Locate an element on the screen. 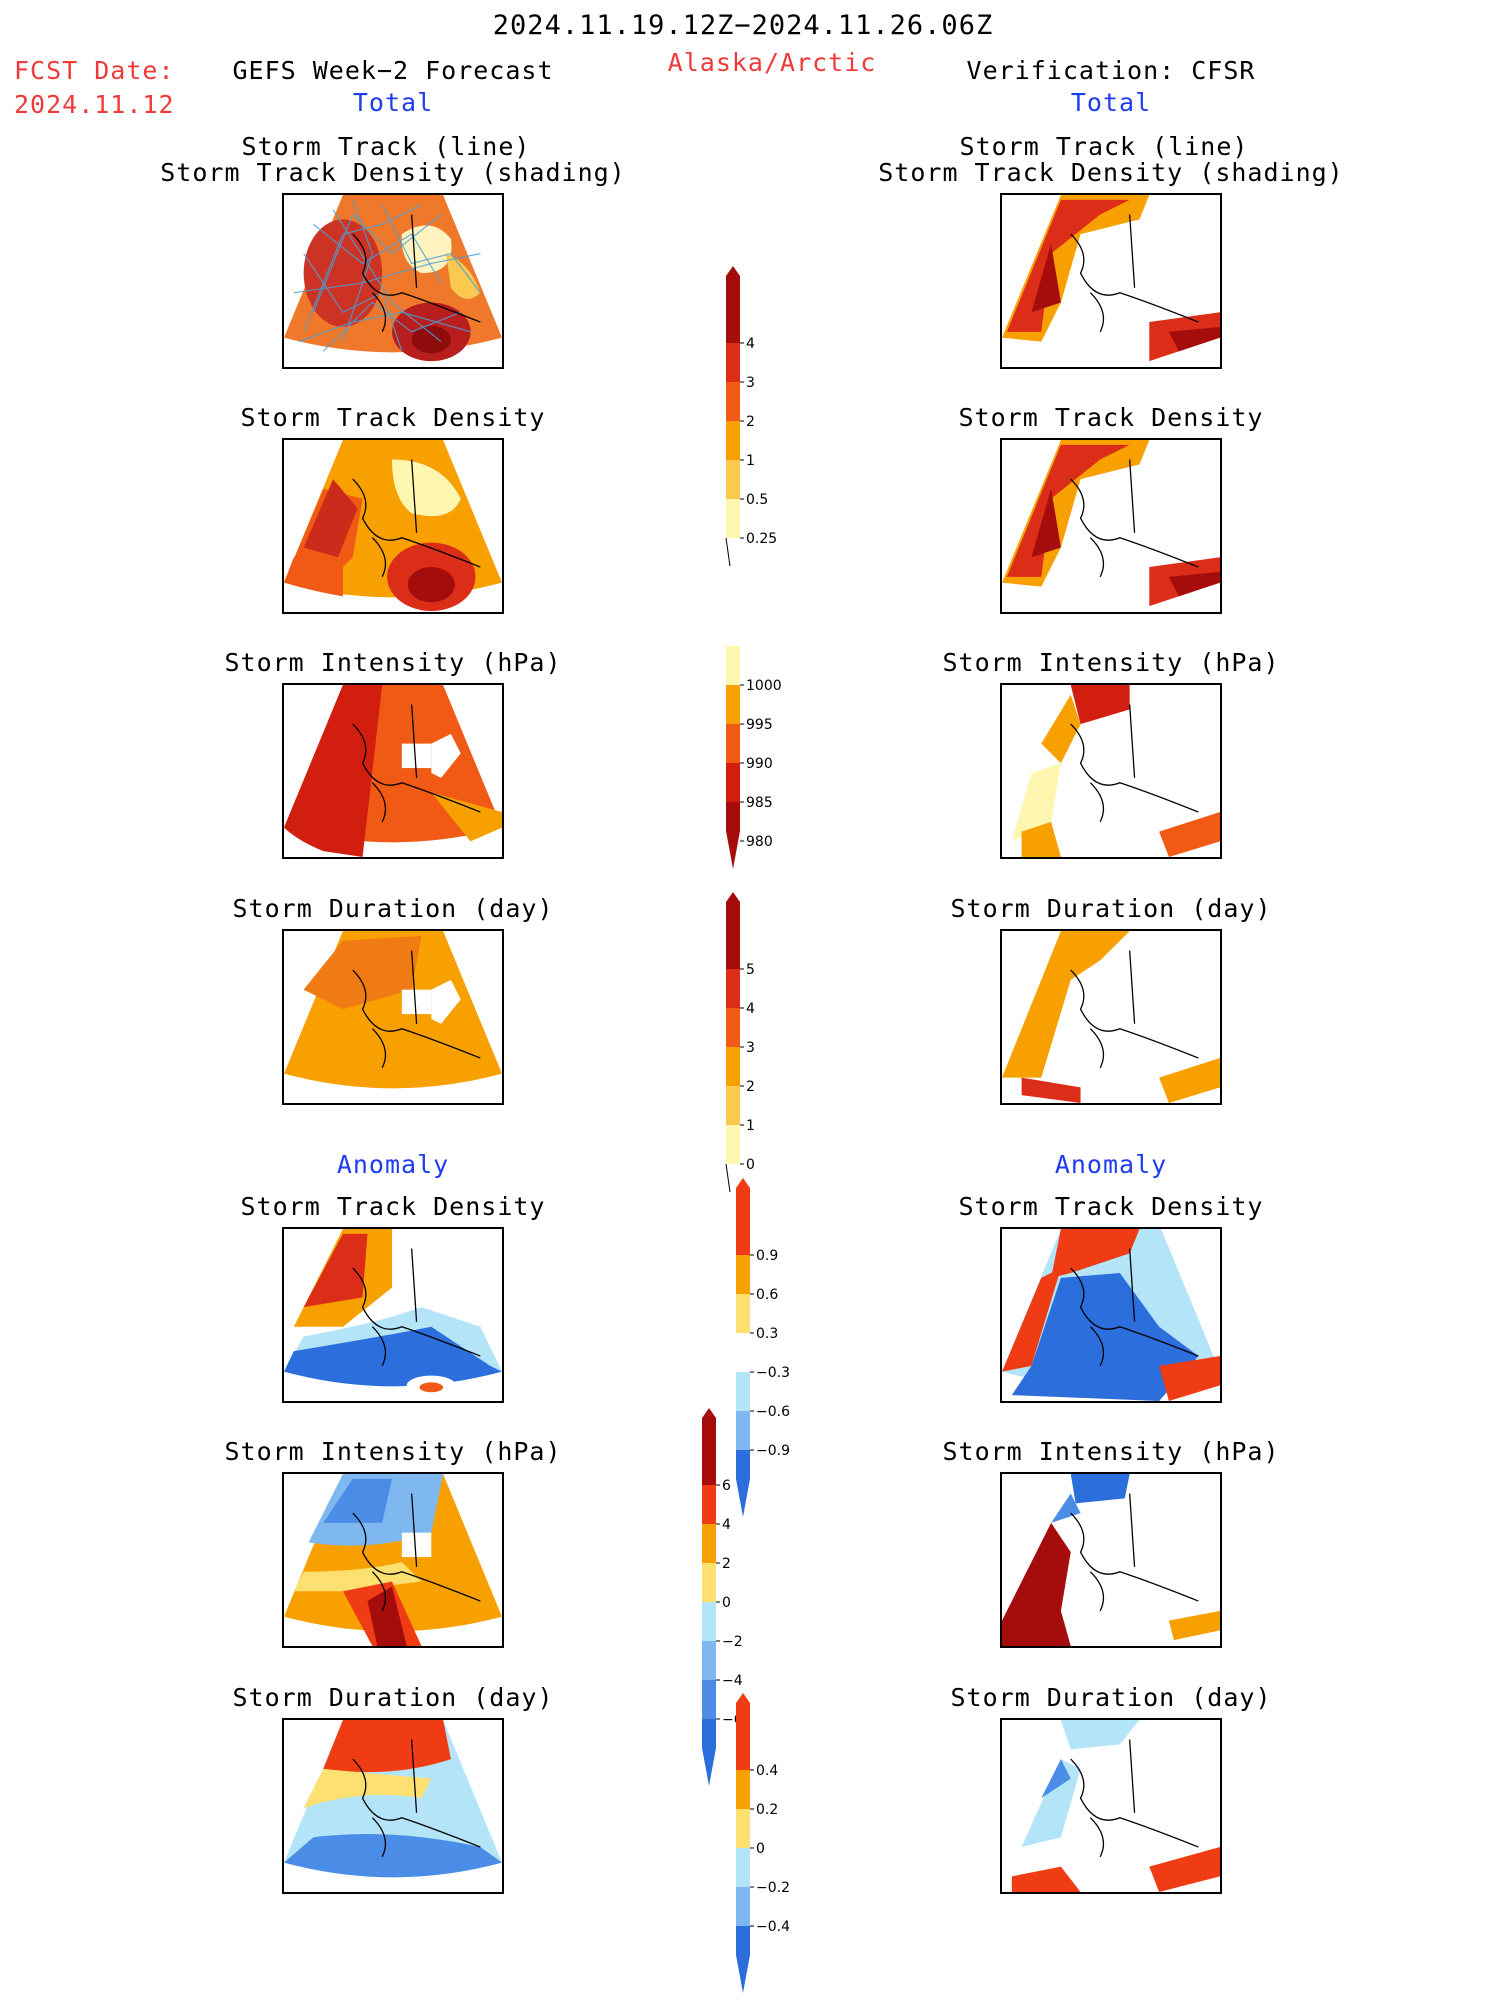 The width and height of the screenshot is (1487, 2003). map-gefs-track-total is located at coordinates (393, 281).